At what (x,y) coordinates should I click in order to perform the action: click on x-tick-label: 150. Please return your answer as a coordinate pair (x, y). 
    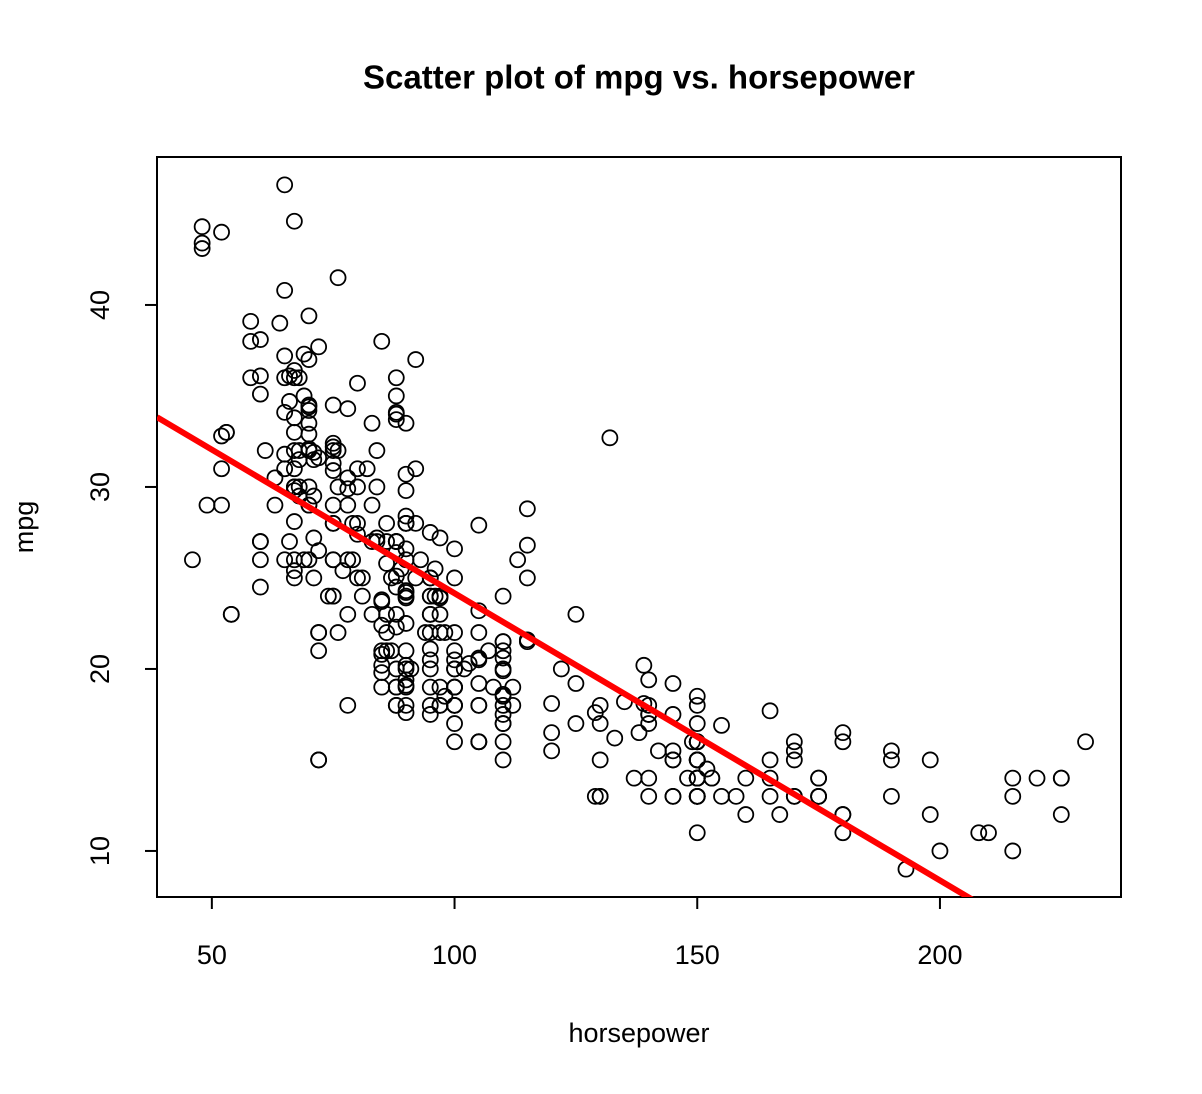
    Looking at the image, I should click on (697, 955).